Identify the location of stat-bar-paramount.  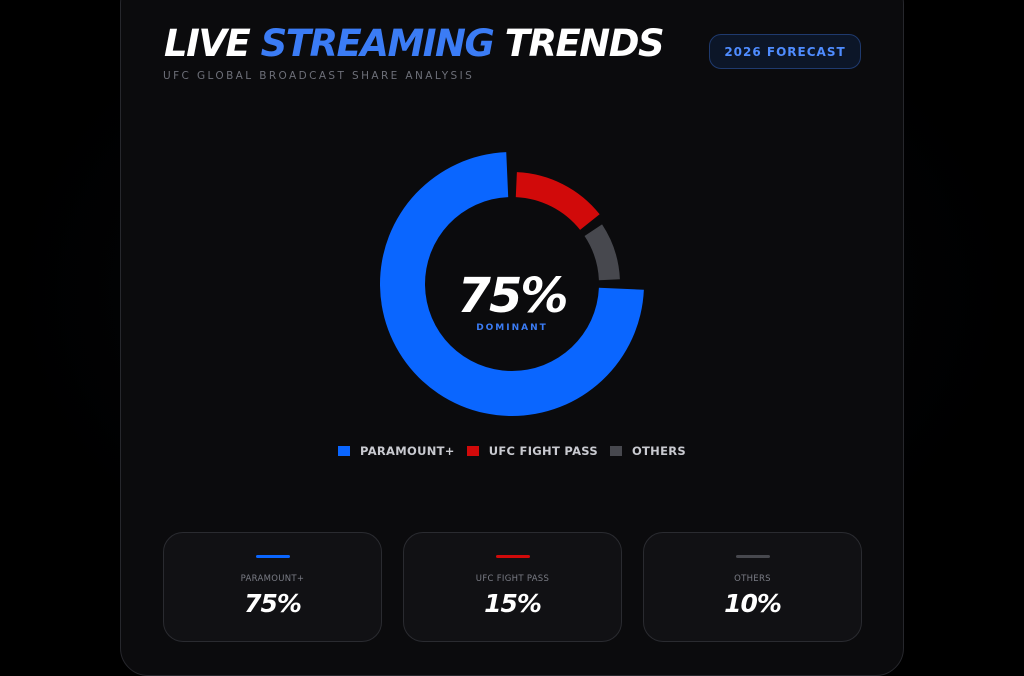
(273, 556).